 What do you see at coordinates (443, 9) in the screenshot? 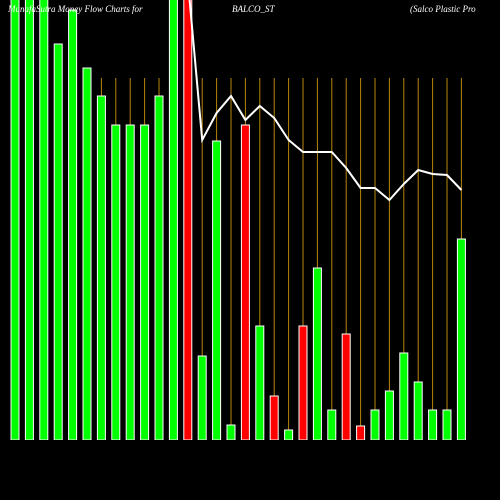
I see `chart-title: (Salco Plastic Pro` at bounding box center [443, 9].